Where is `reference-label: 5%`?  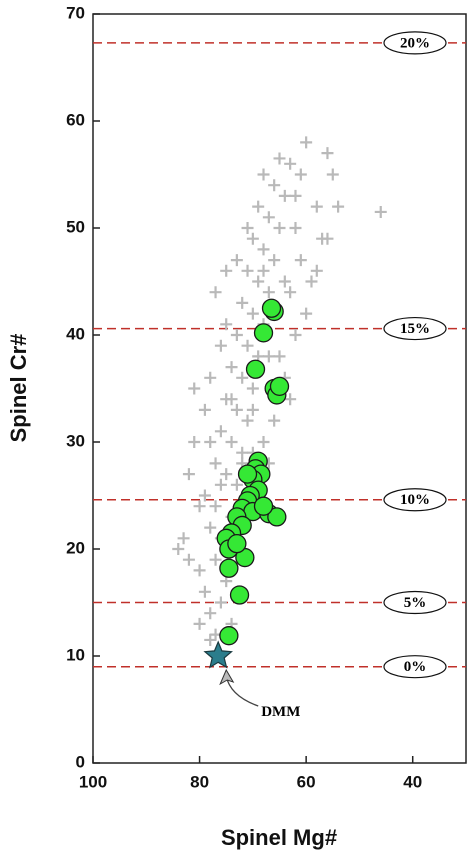 reference-label: 5% is located at coordinates (415, 603).